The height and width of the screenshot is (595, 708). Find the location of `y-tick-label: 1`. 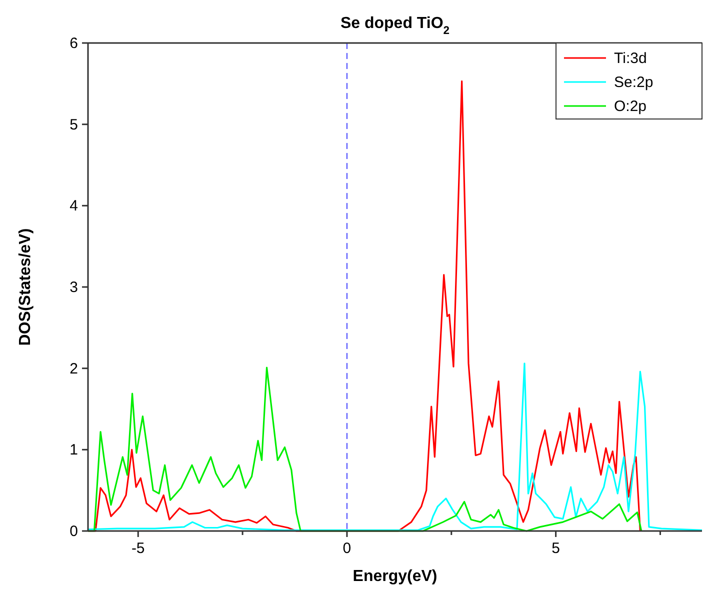

y-tick-label: 1 is located at coordinates (74, 450).